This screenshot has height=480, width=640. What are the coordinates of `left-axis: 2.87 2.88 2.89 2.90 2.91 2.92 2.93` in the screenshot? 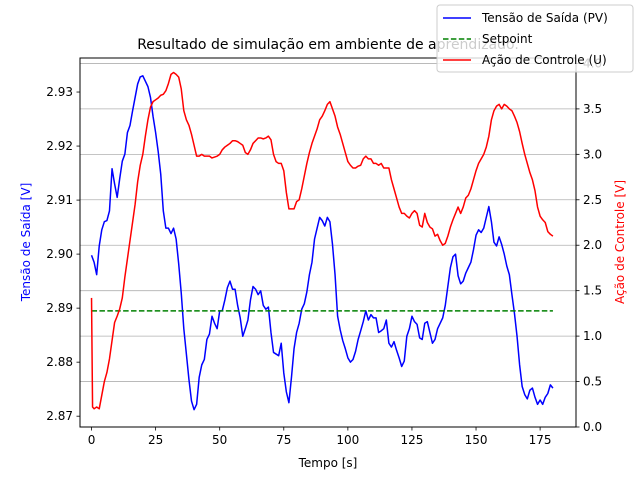 It's located at (63, 254).